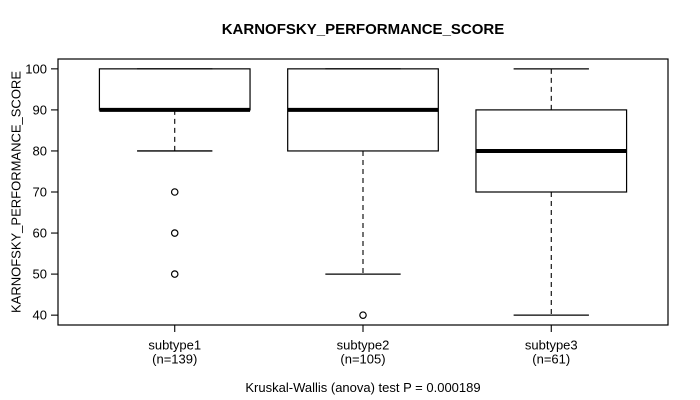 This screenshot has height=400, width=700. I want to click on y-tick-label: 40, so click(40, 315).